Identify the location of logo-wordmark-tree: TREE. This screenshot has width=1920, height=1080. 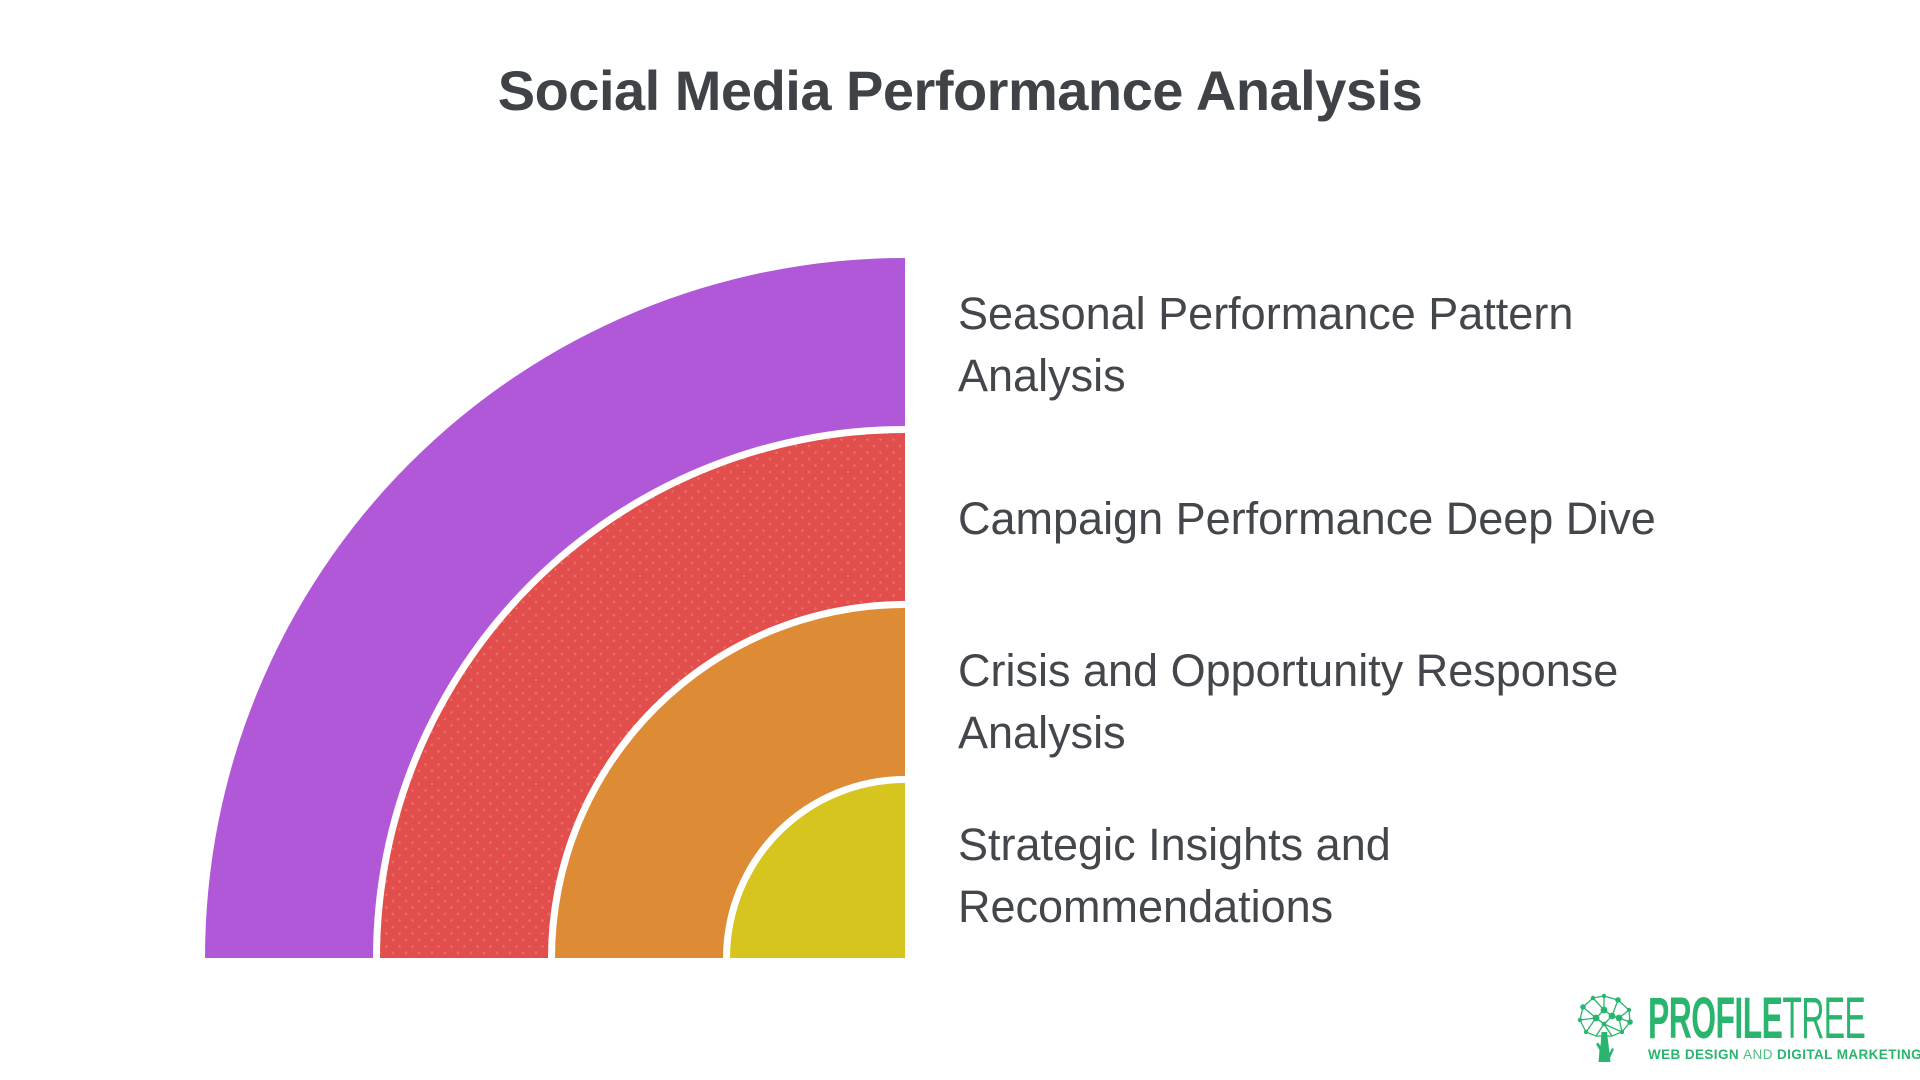
(1824, 1018).